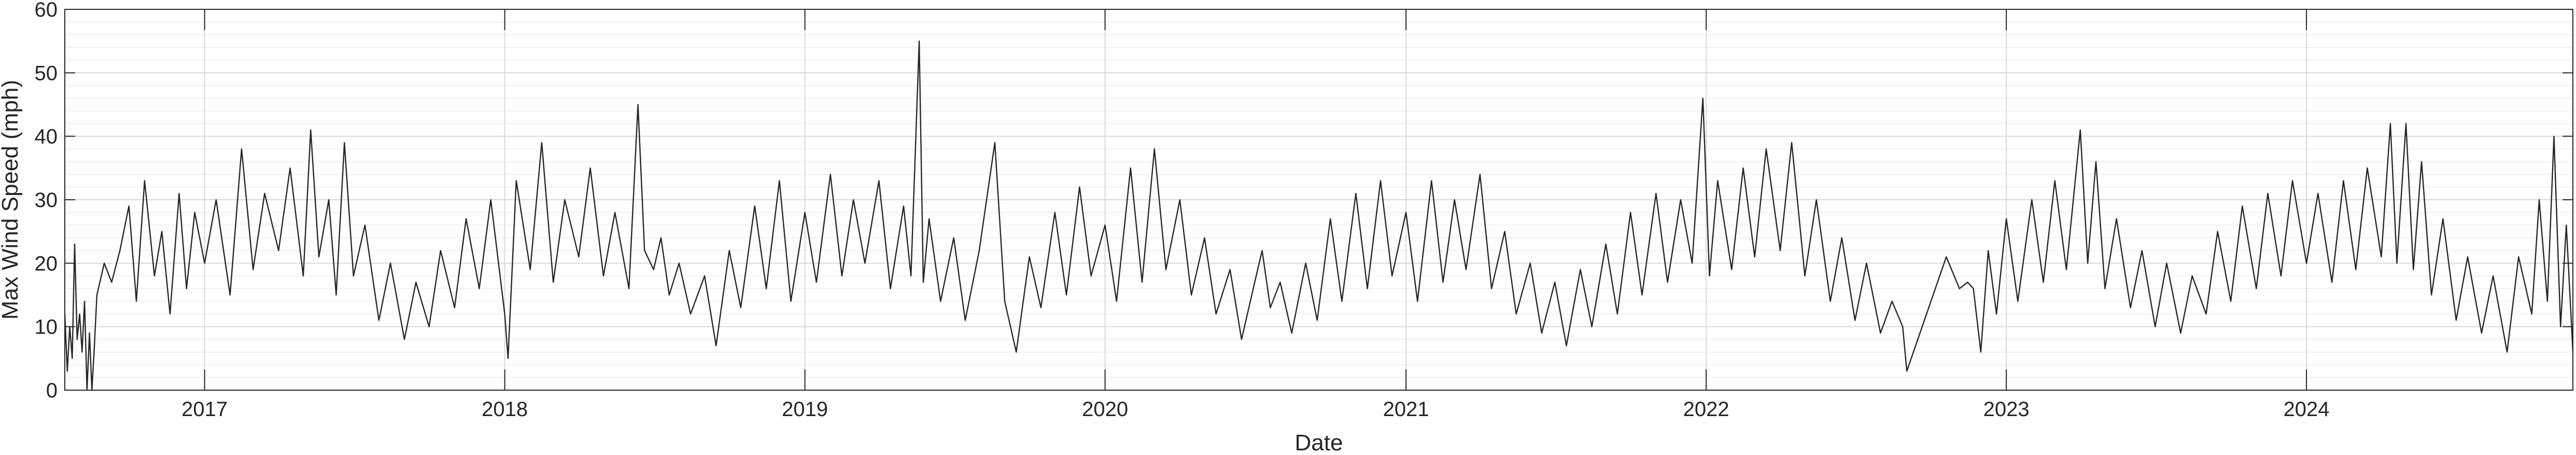 The width and height of the screenshot is (2576, 455). I want to click on x-tick-label: 2024, so click(2307, 410).